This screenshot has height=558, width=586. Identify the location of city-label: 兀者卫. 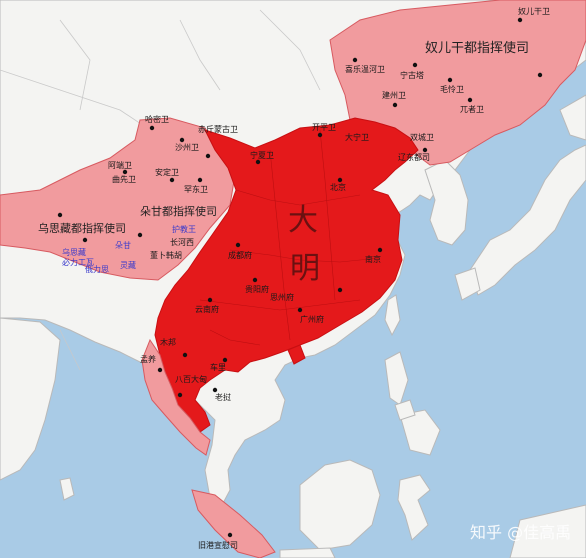
(472, 109).